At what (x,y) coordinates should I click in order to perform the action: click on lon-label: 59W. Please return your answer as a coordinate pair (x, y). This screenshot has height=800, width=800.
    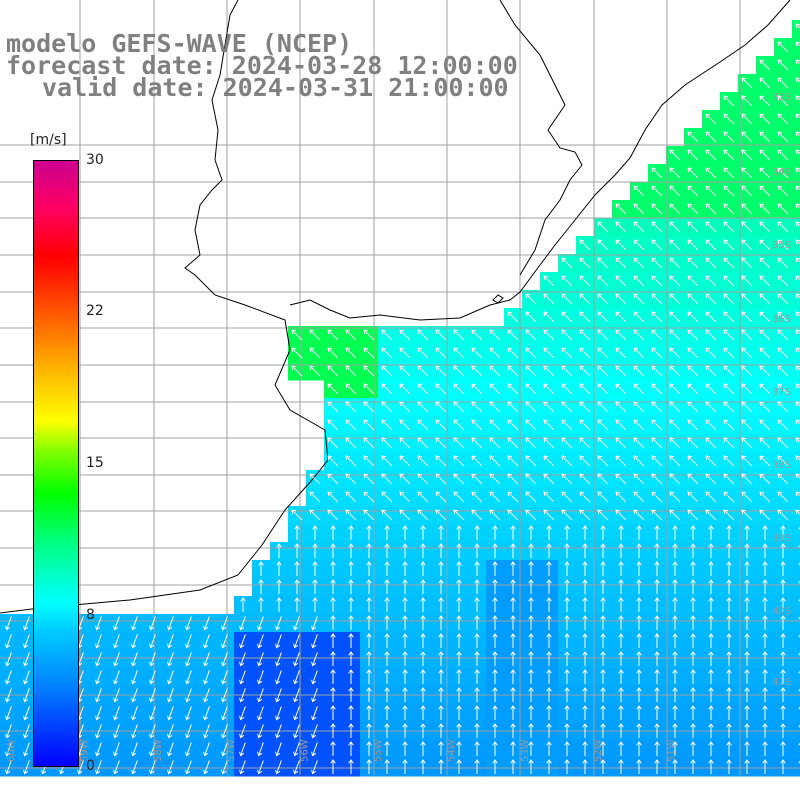
    Looking at the image, I should click on (84, 750).